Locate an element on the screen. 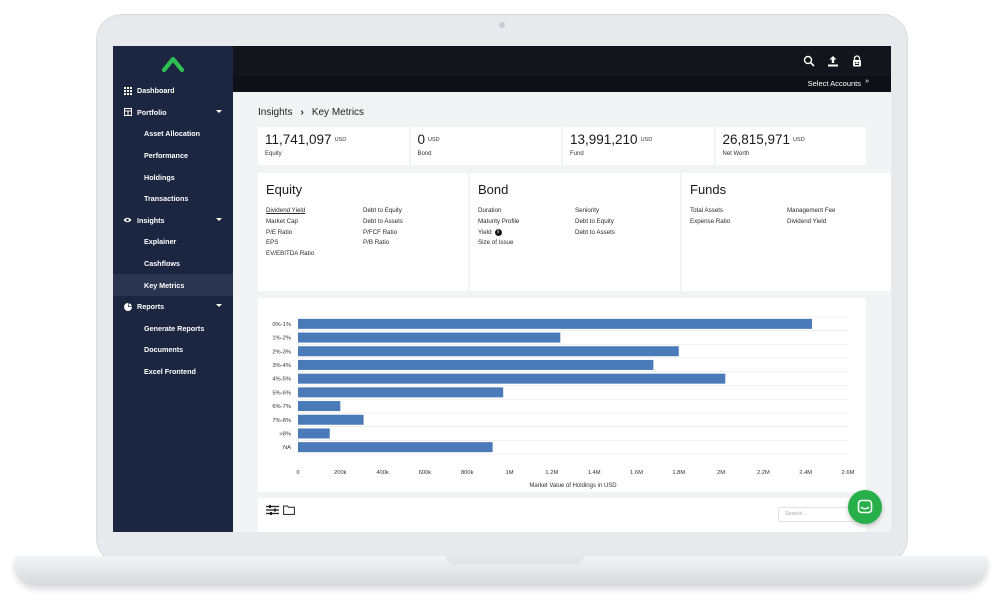 The image size is (1000, 606). folder-icon is located at coordinates (289, 510).